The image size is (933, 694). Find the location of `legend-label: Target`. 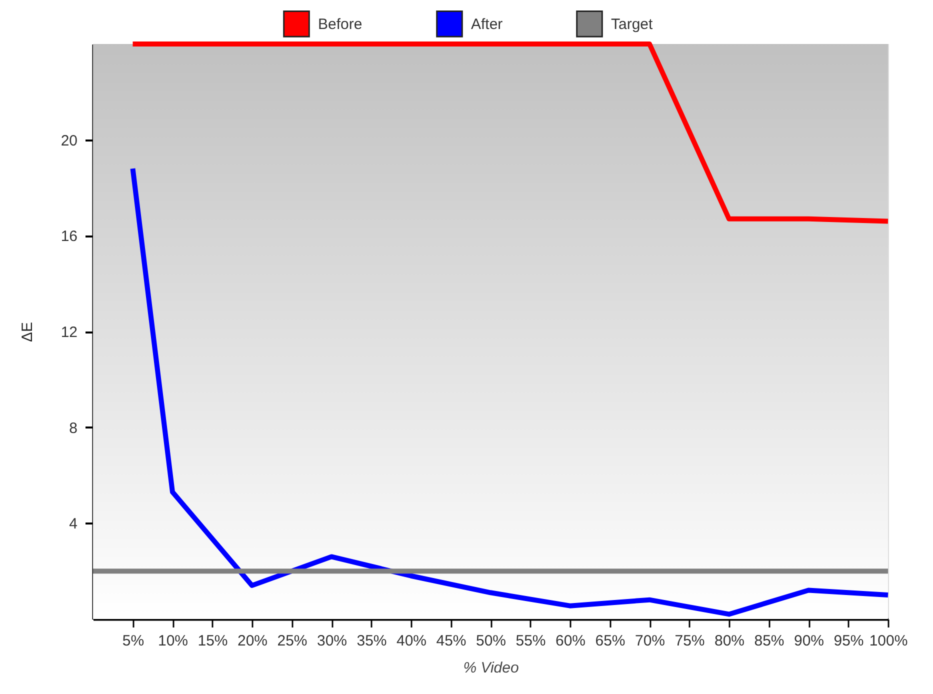

legend-label: Target is located at coordinates (632, 24).